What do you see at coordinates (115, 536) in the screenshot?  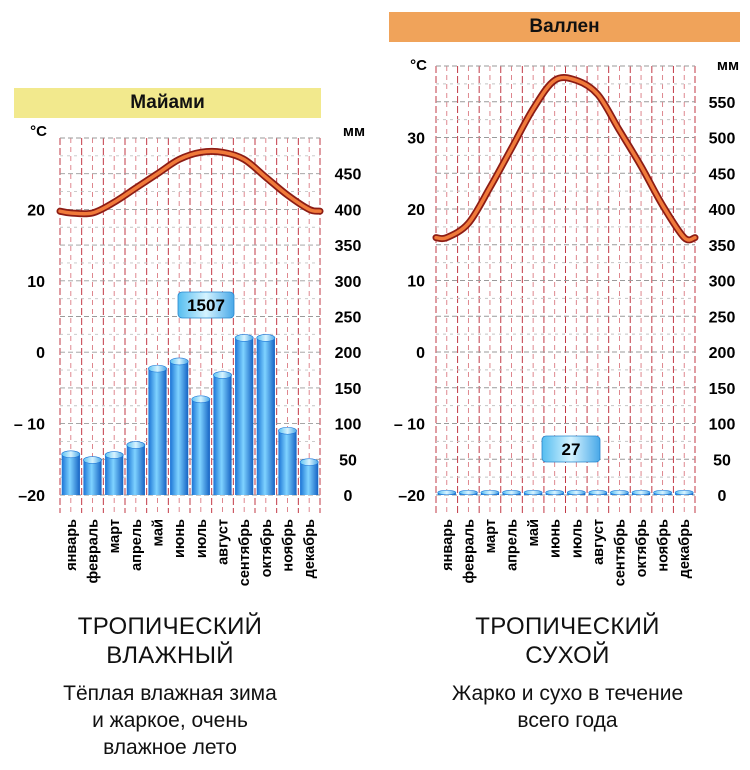 I see `month-label: март` at bounding box center [115, 536].